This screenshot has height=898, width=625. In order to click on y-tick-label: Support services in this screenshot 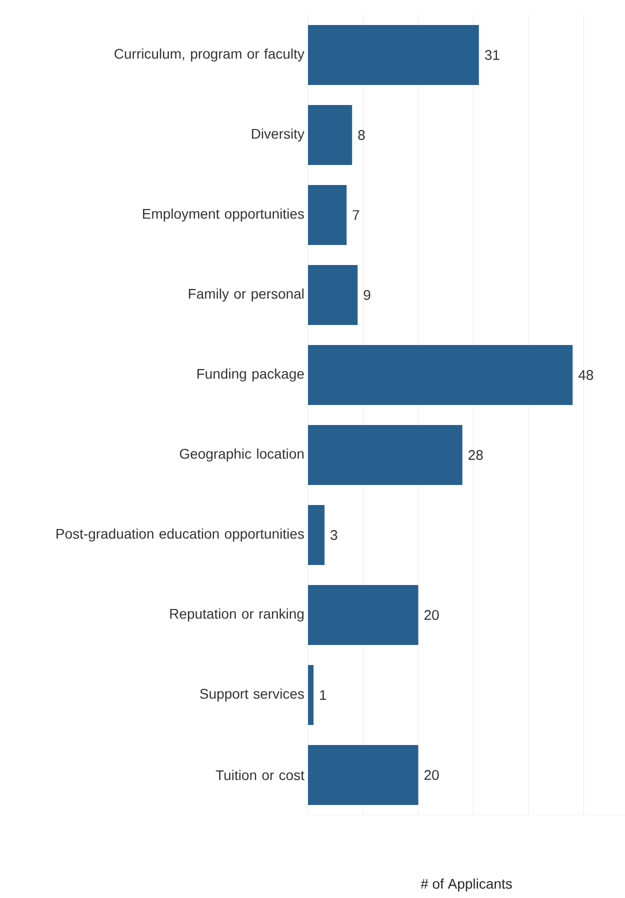, I will do `click(252, 695)`.